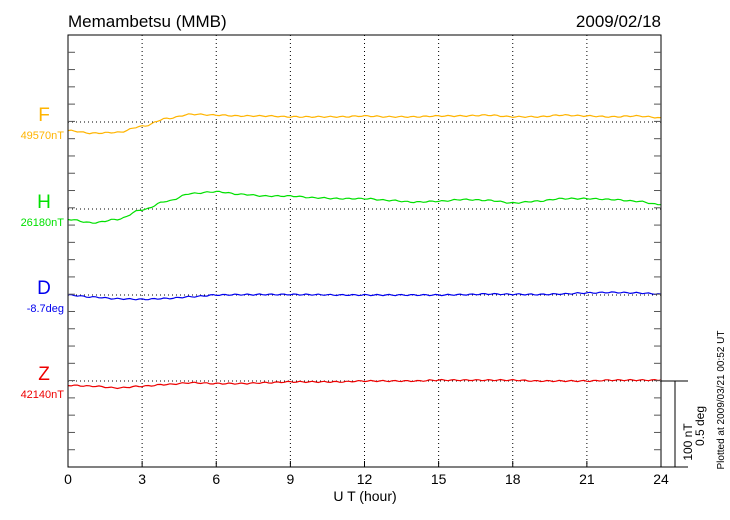 The image size is (730, 520). Describe the element at coordinates (618, 21) in the screenshot. I see `chart-date: 2009/02/18` at that location.